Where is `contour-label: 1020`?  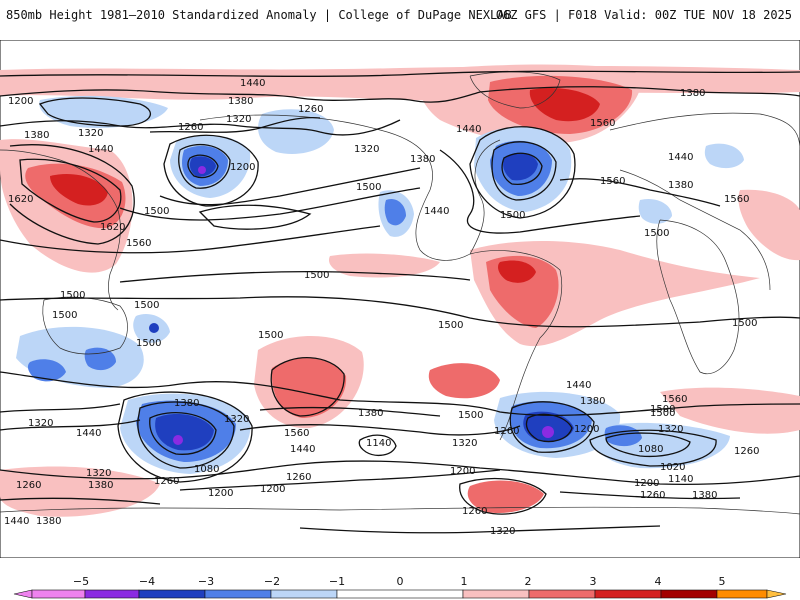 contour-label: 1020 is located at coordinates (672, 467).